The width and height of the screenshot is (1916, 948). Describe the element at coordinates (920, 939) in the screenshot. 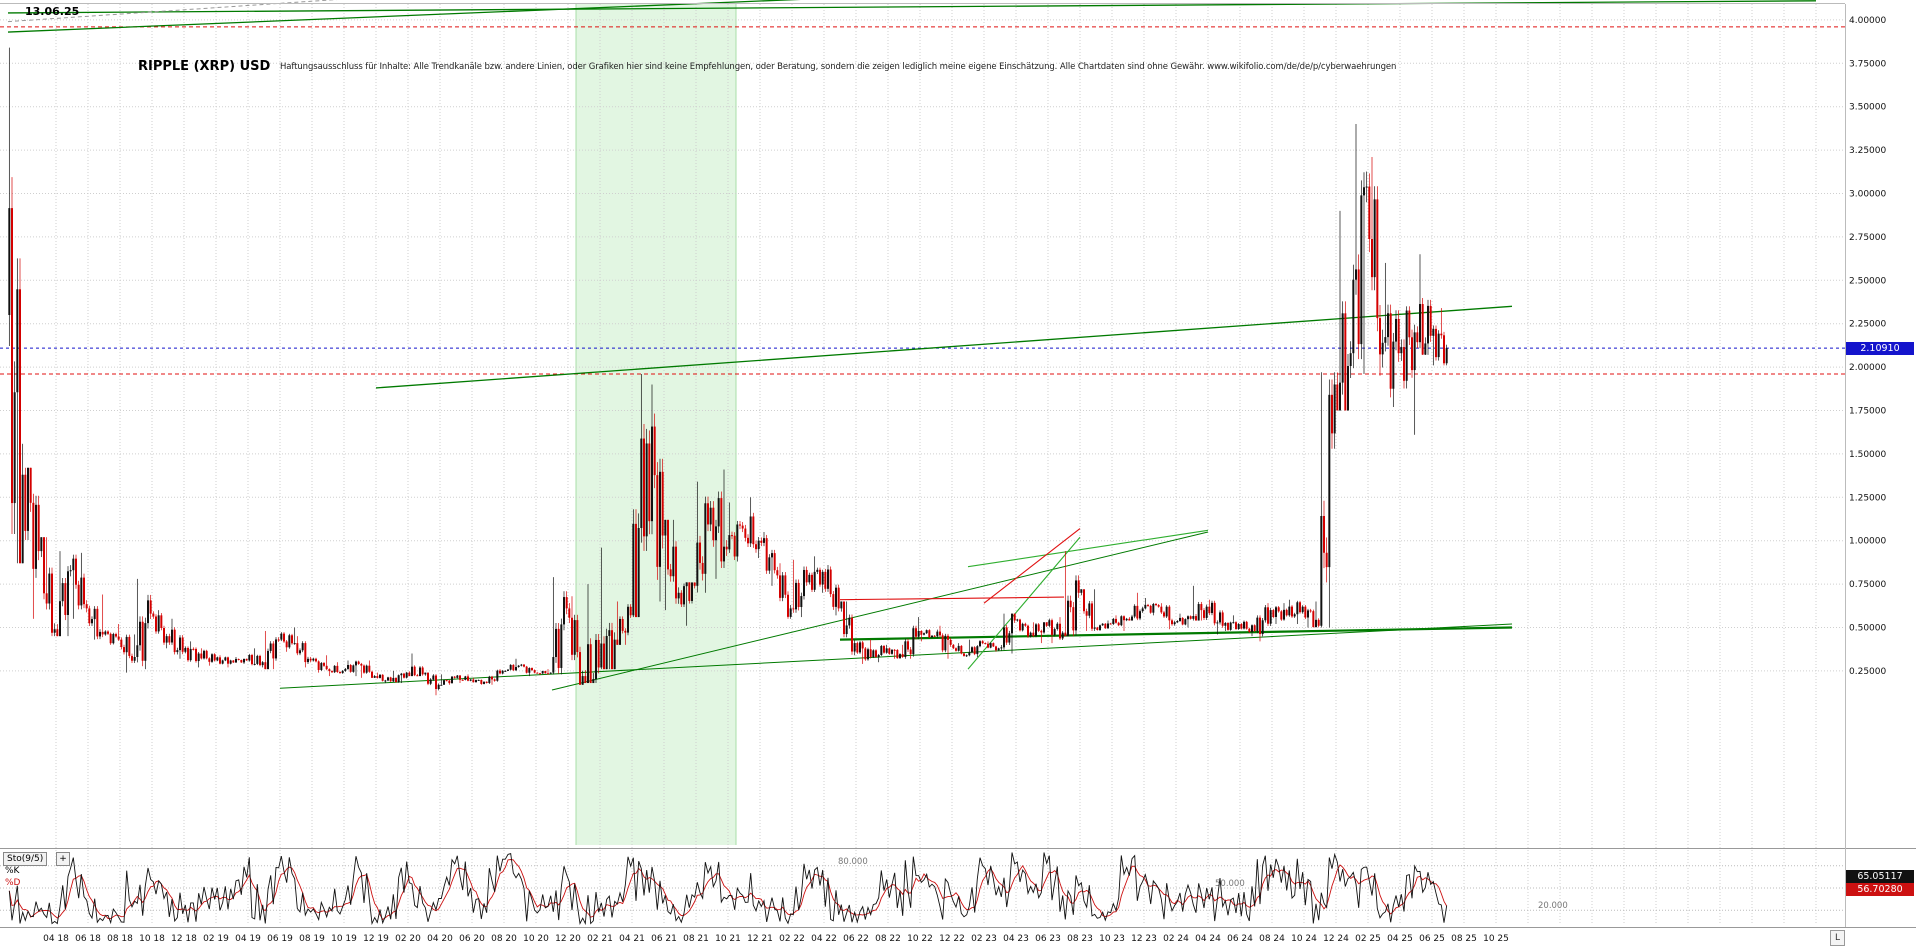

I see `time-tick-label: 10 22` at that location.